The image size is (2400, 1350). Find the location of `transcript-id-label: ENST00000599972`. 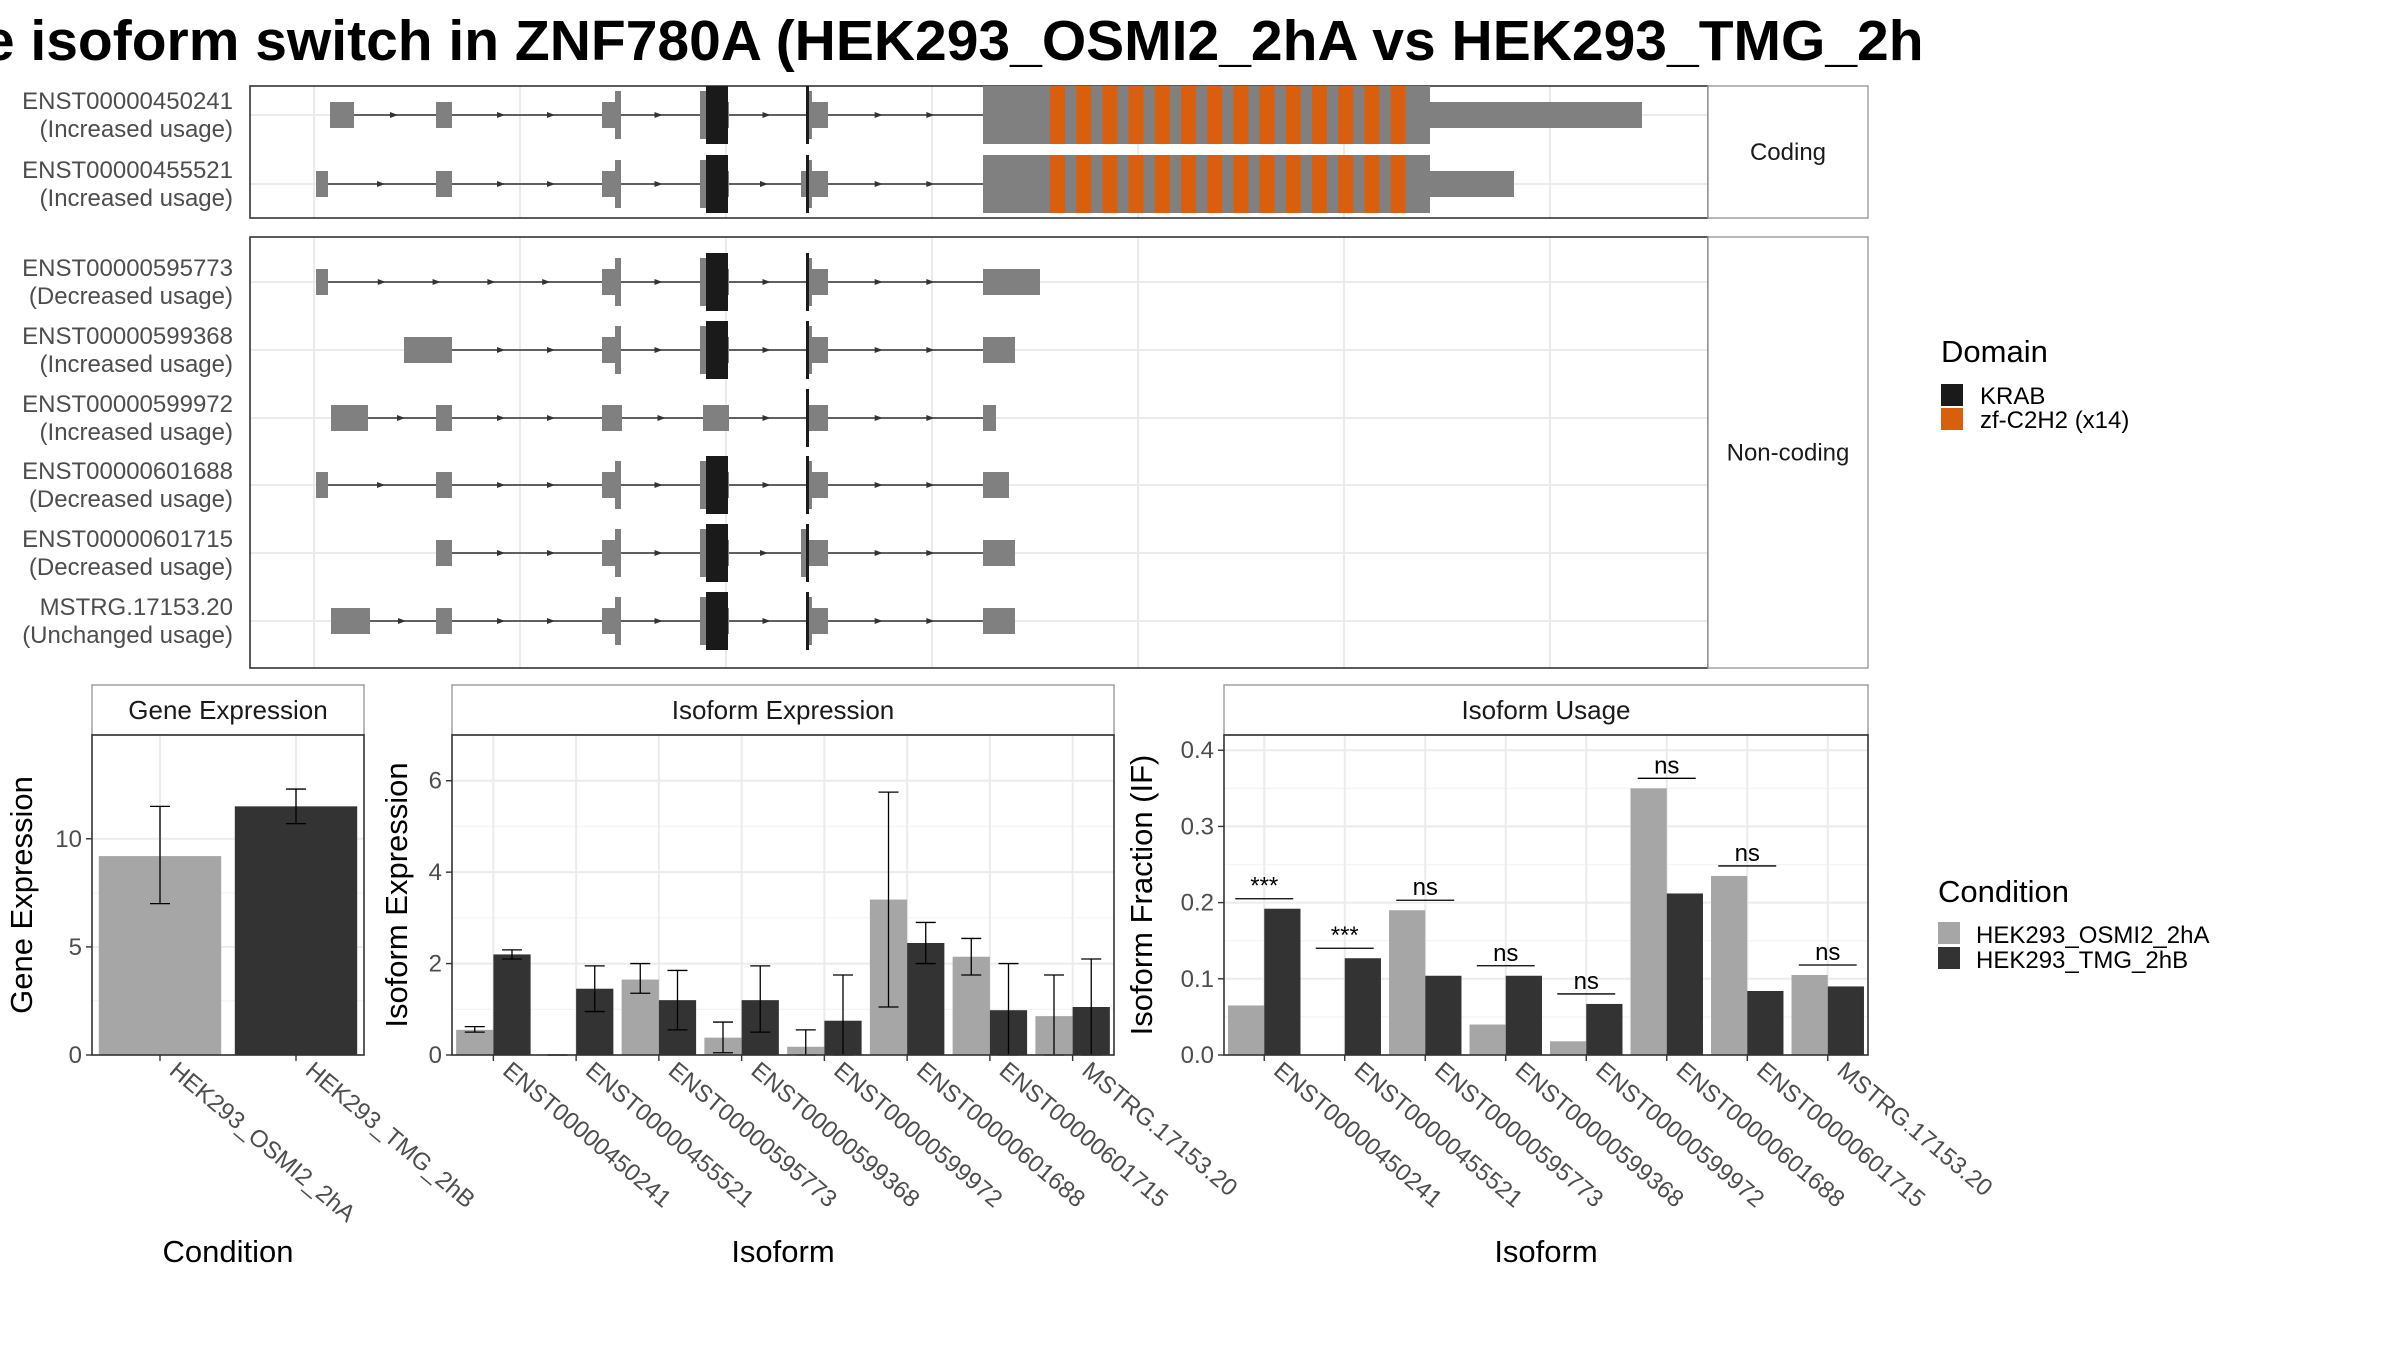

transcript-id-label: ENST00000599972 is located at coordinates (127, 404).